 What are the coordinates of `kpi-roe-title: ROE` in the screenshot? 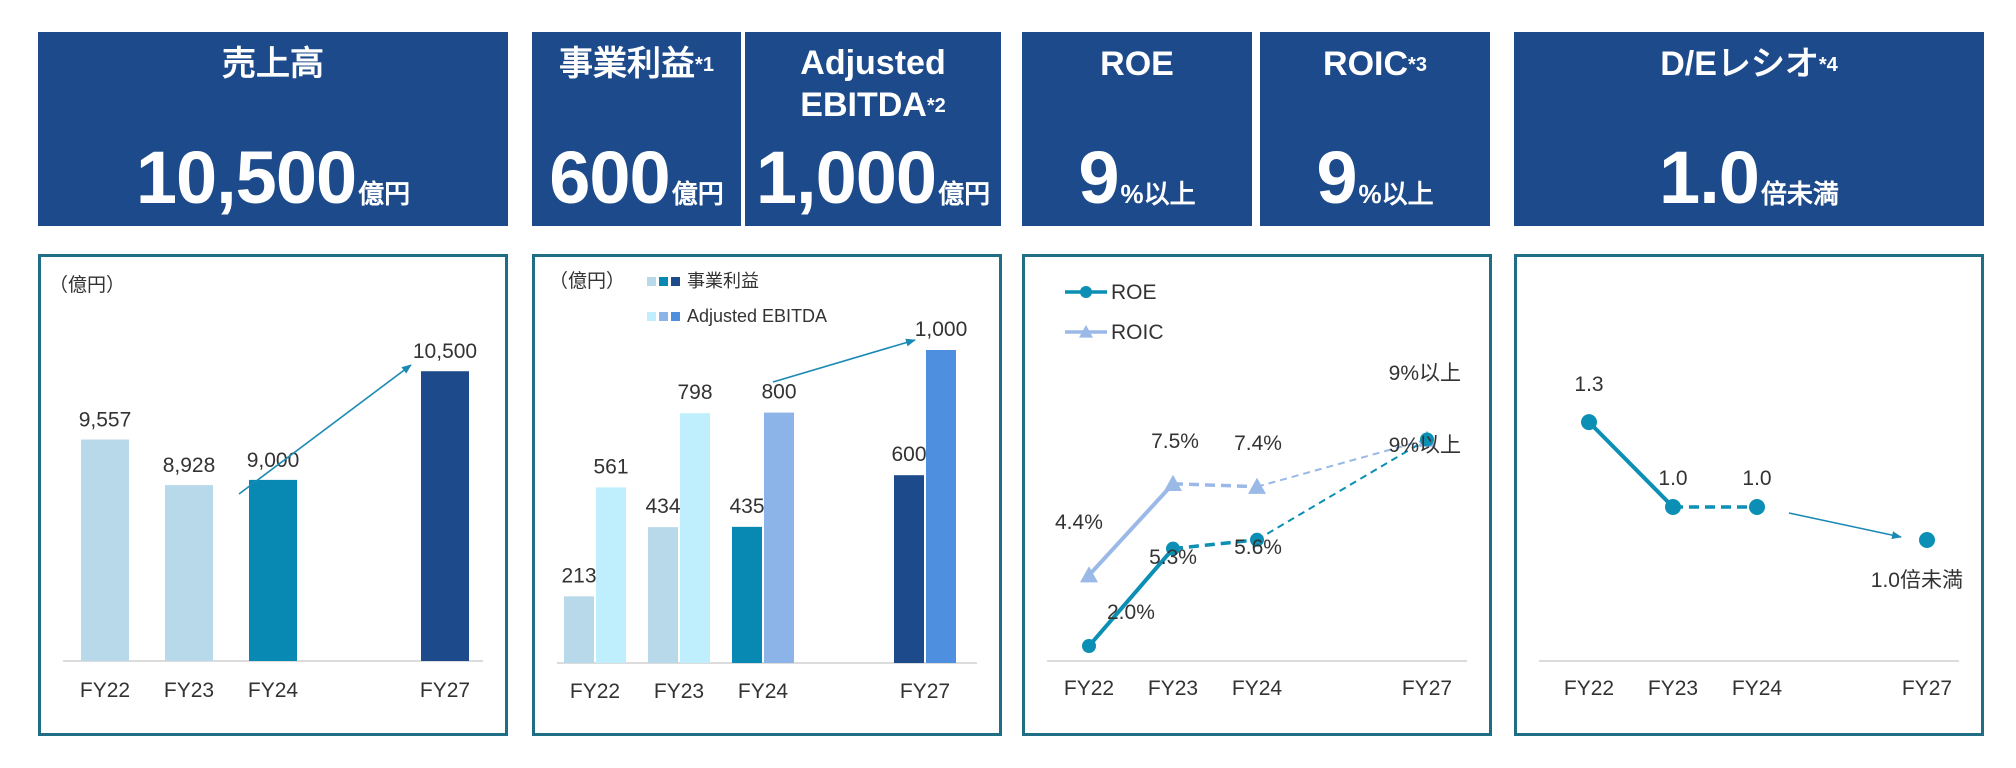 It's located at (1137, 64).